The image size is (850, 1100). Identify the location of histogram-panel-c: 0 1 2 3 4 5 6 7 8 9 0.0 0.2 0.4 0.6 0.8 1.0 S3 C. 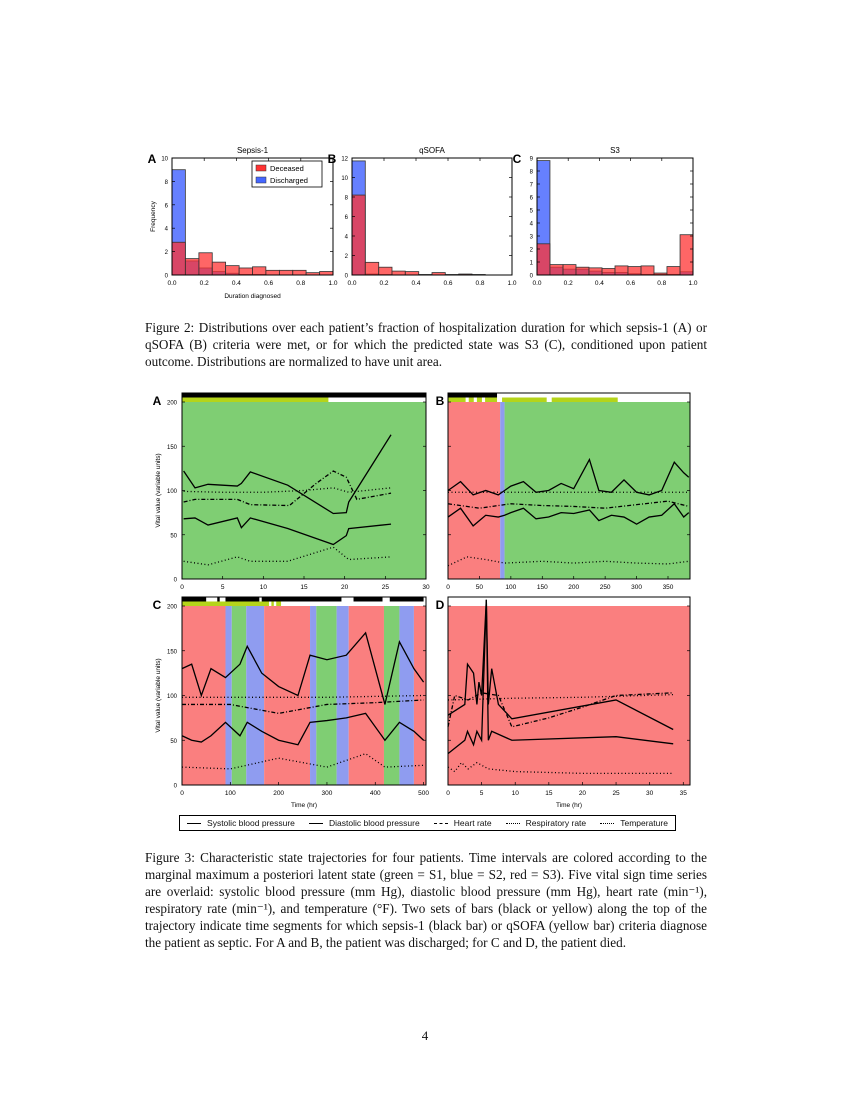
(605, 216).